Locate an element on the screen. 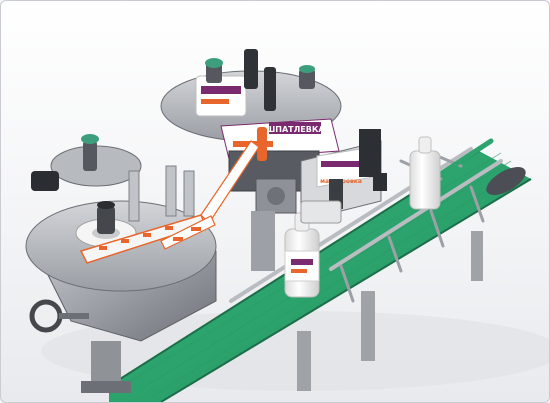 This screenshot has height=403, width=550. conveyor-end-roller is located at coordinates (506, 181).